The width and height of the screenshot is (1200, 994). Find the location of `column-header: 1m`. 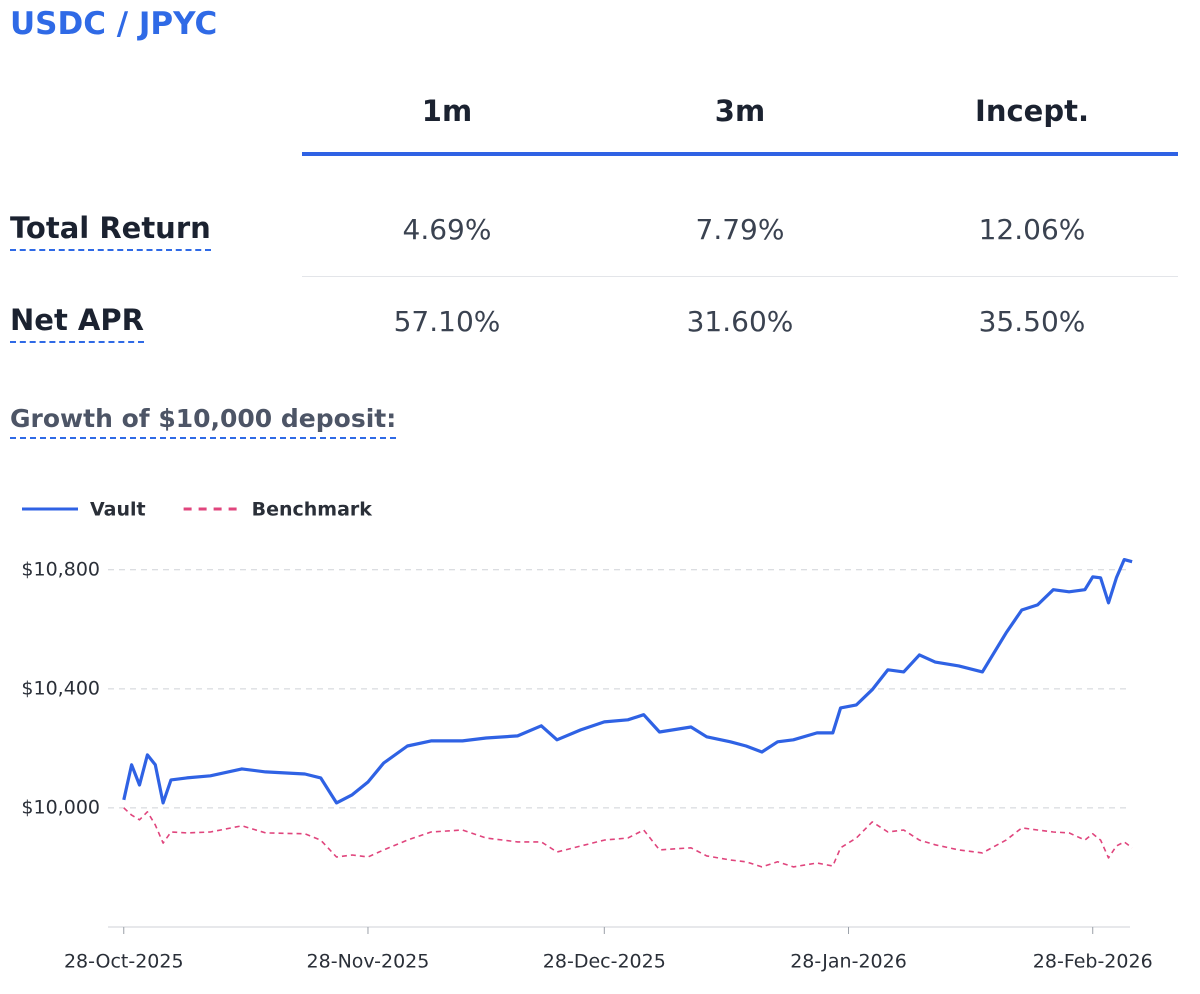

column-header: 1m is located at coordinates (447, 111).